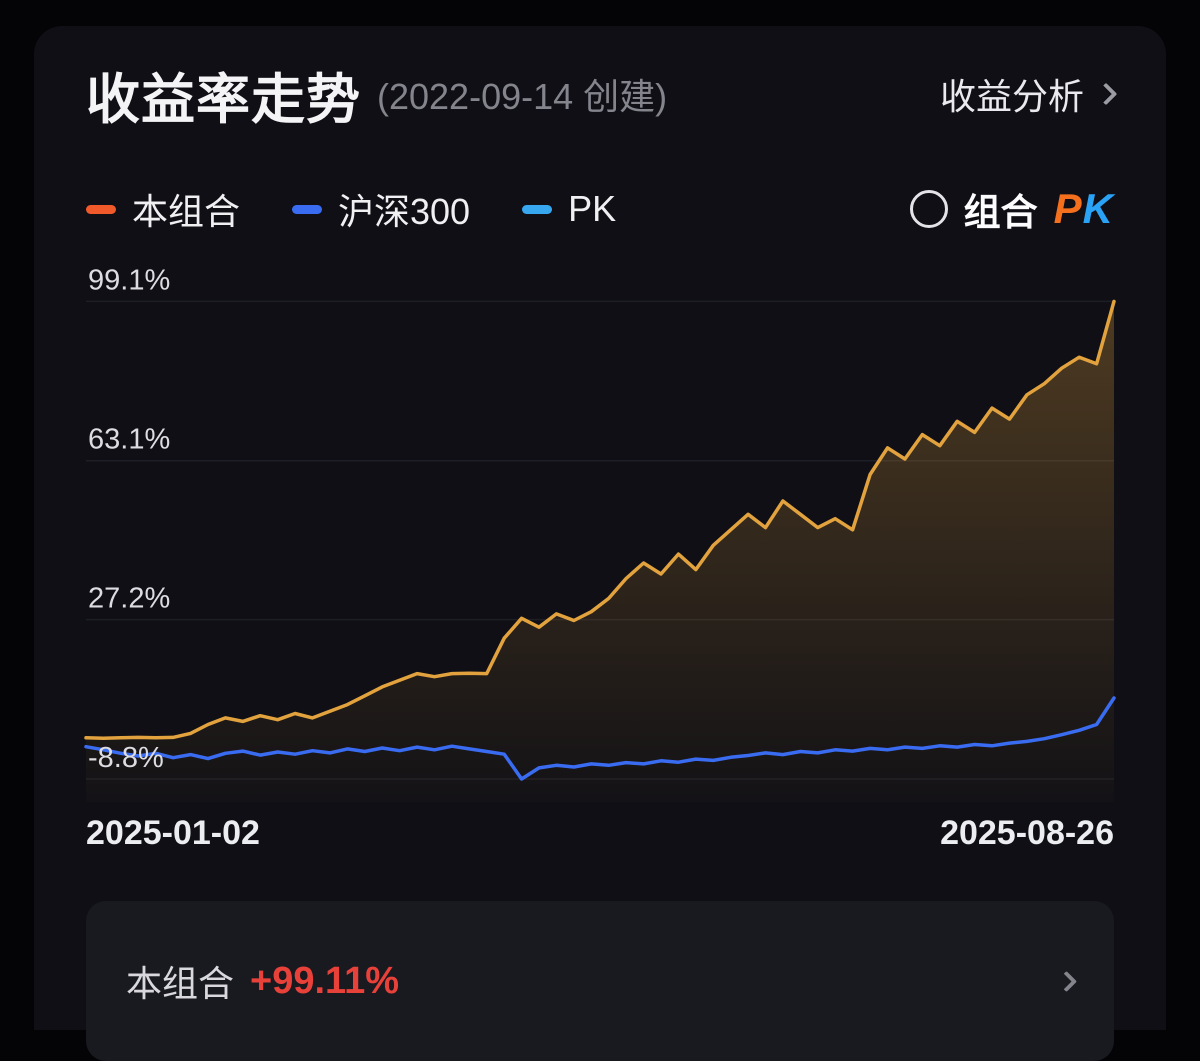 This screenshot has height=1061, width=1200. I want to click on header: 收益率走势 (2022-09-14 创建) 收益分析, so click(602, 96).